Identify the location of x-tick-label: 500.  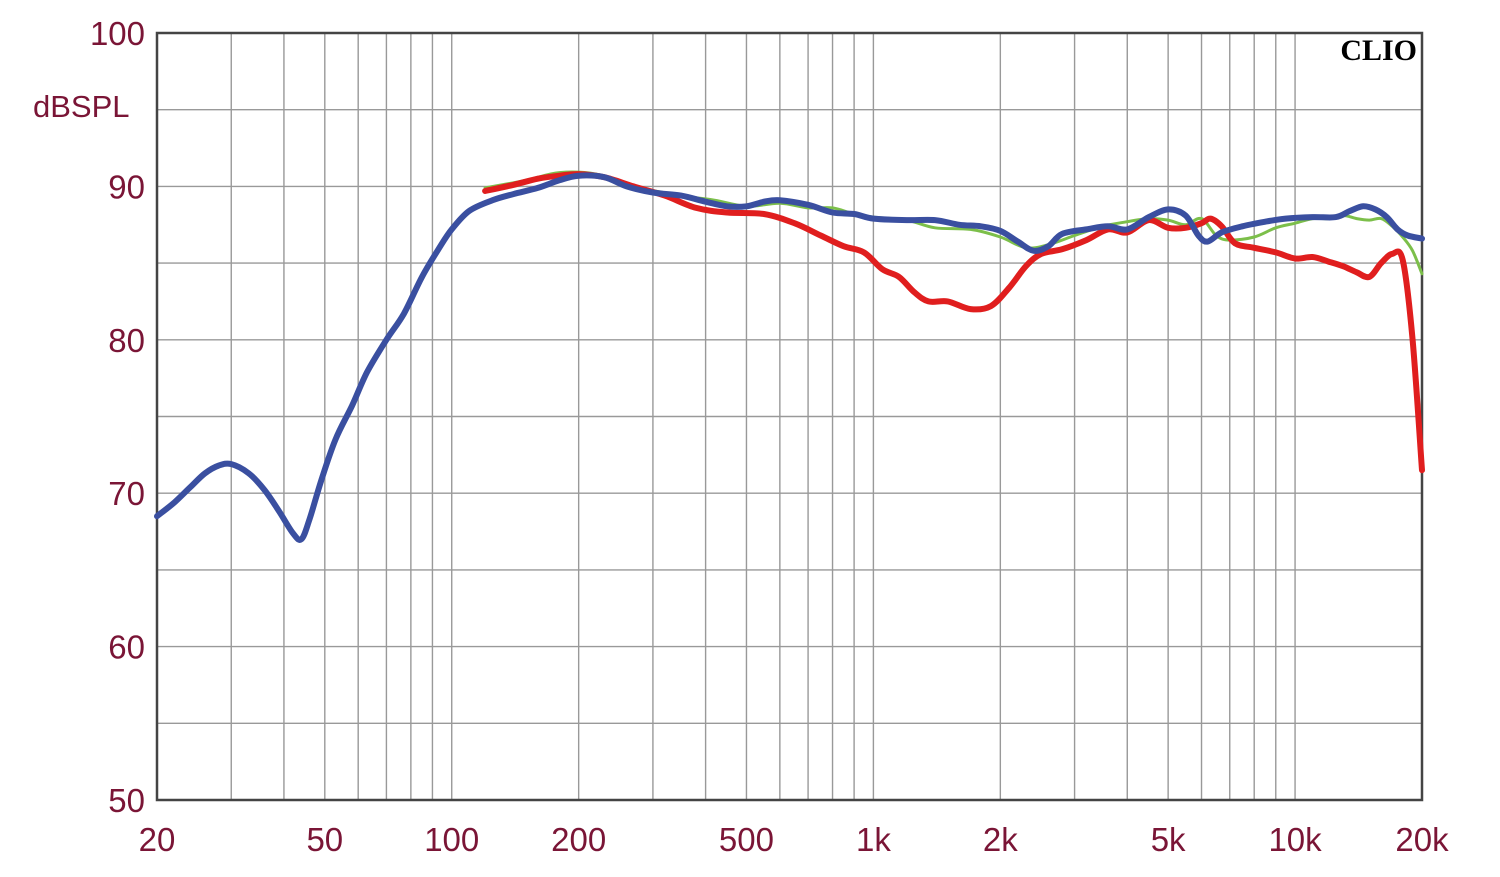
(746, 839).